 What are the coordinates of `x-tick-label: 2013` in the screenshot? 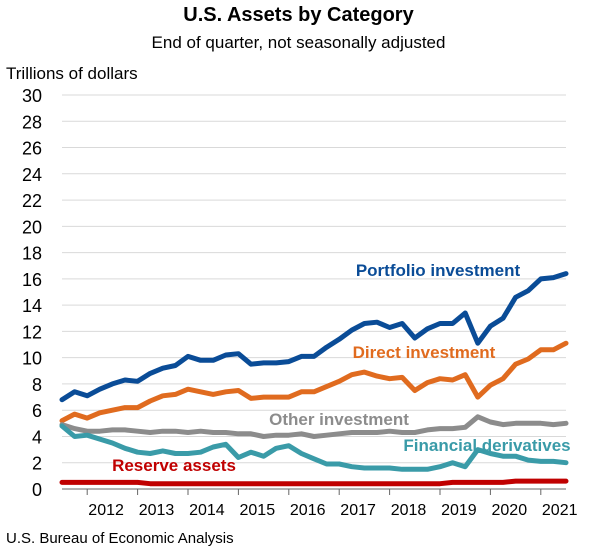 It's located at (157, 510).